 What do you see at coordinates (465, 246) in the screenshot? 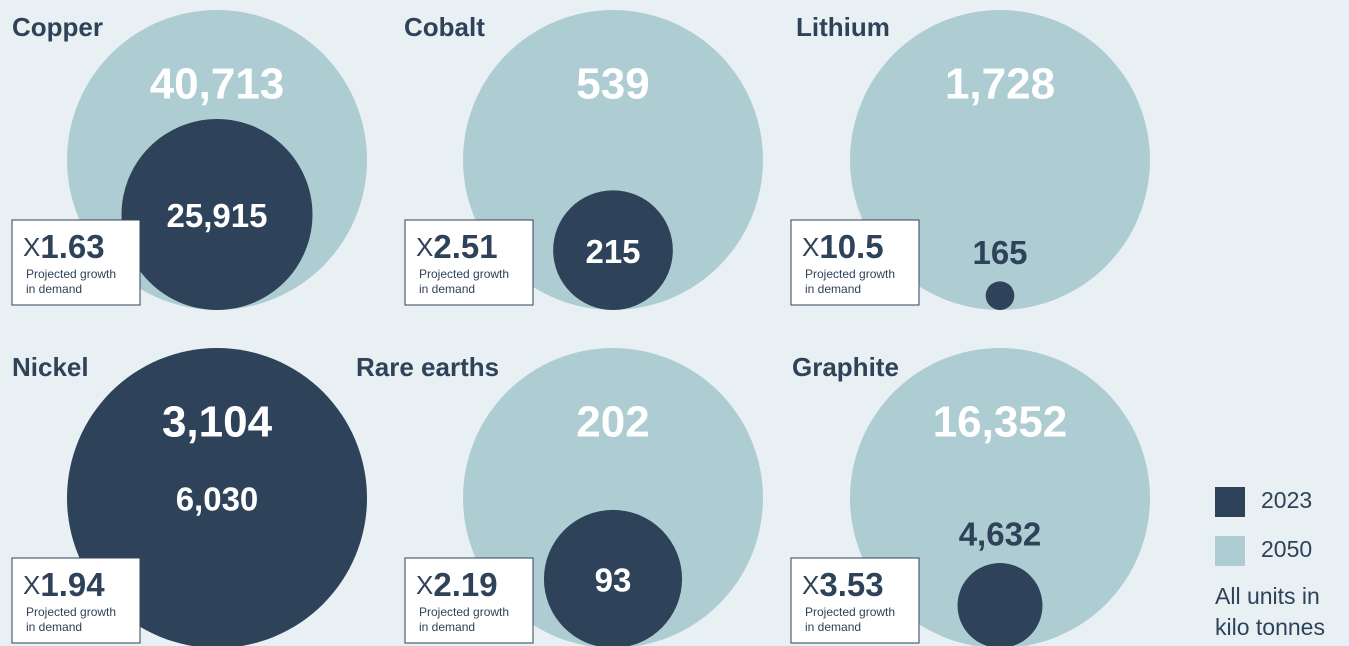
I see `growth-value: 2.51` at bounding box center [465, 246].